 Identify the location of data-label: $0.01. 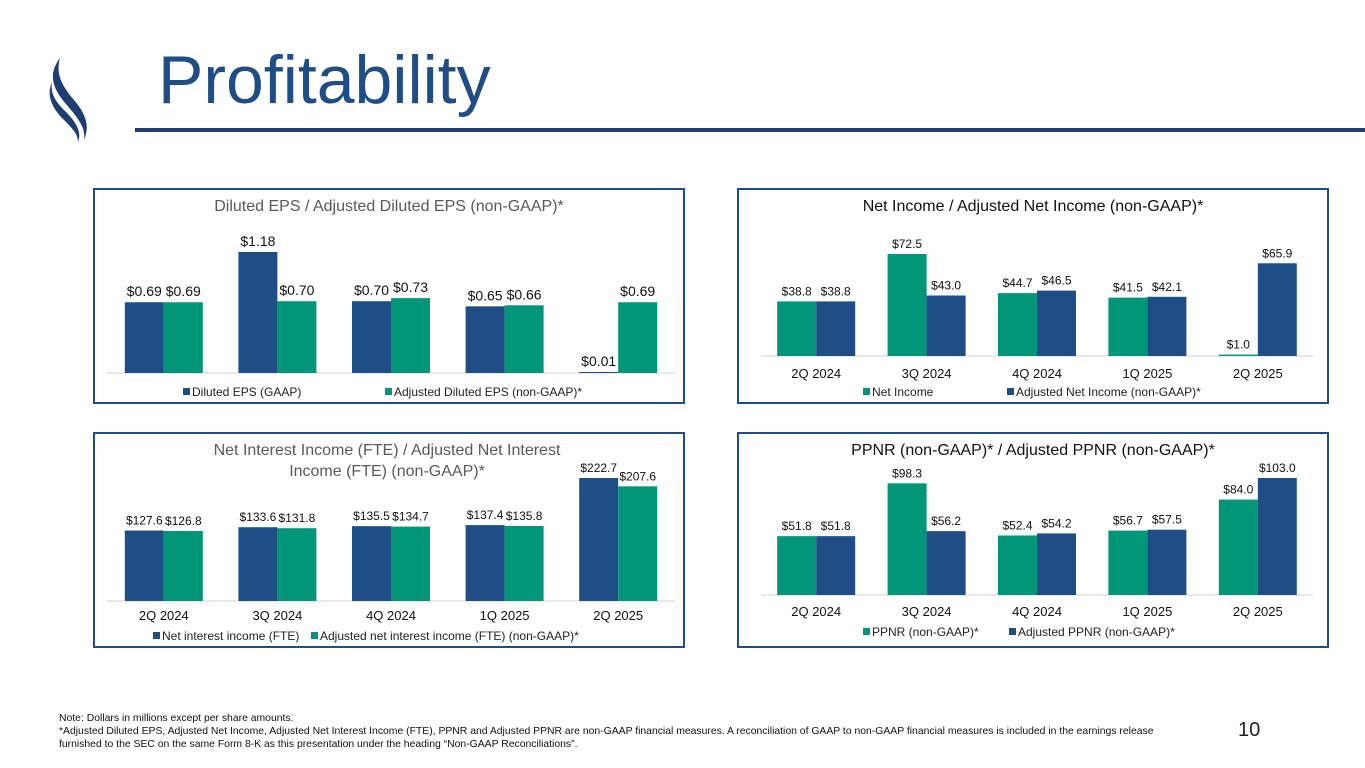
(598, 361).